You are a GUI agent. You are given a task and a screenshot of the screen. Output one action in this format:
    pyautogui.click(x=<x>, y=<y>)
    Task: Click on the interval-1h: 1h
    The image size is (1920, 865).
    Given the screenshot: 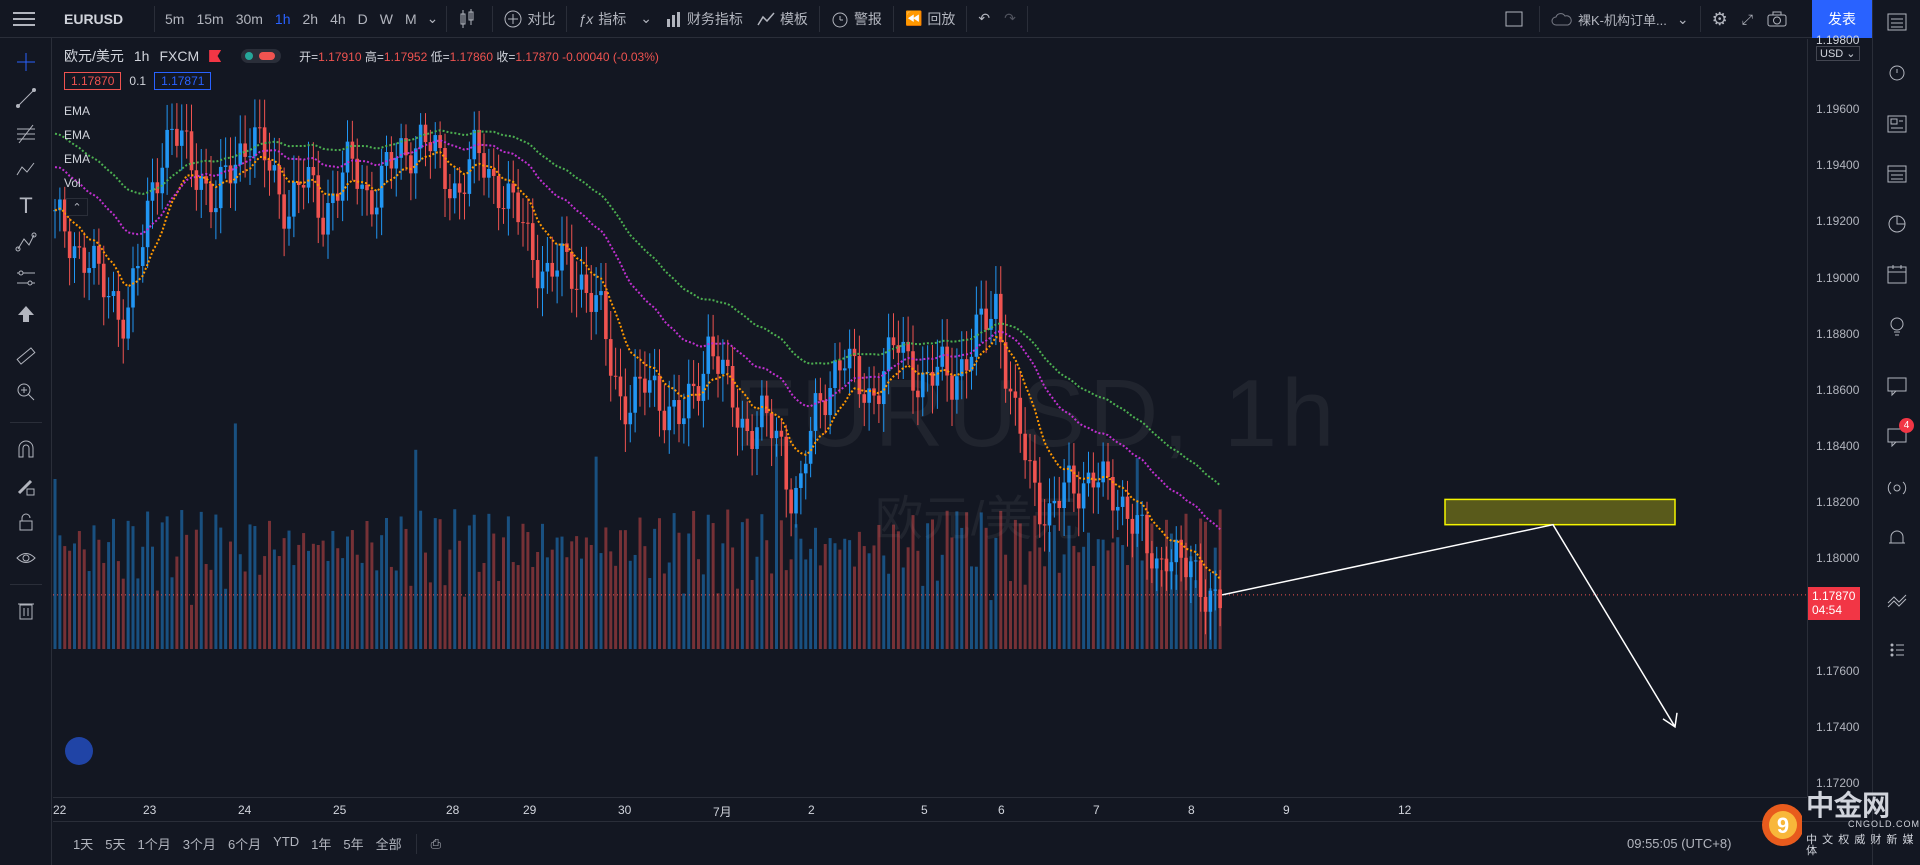 What is the action you would take?
    pyautogui.click(x=282, y=18)
    